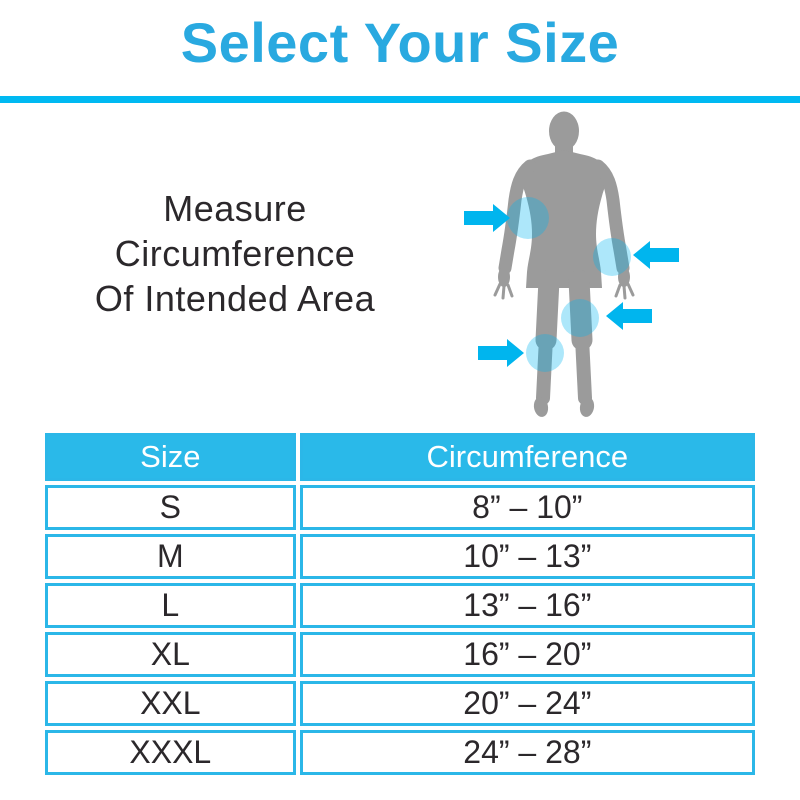 The height and width of the screenshot is (800, 800). Describe the element at coordinates (527, 654) in the screenshot. I see `circumference-cell: 16” – 20”` at that location.